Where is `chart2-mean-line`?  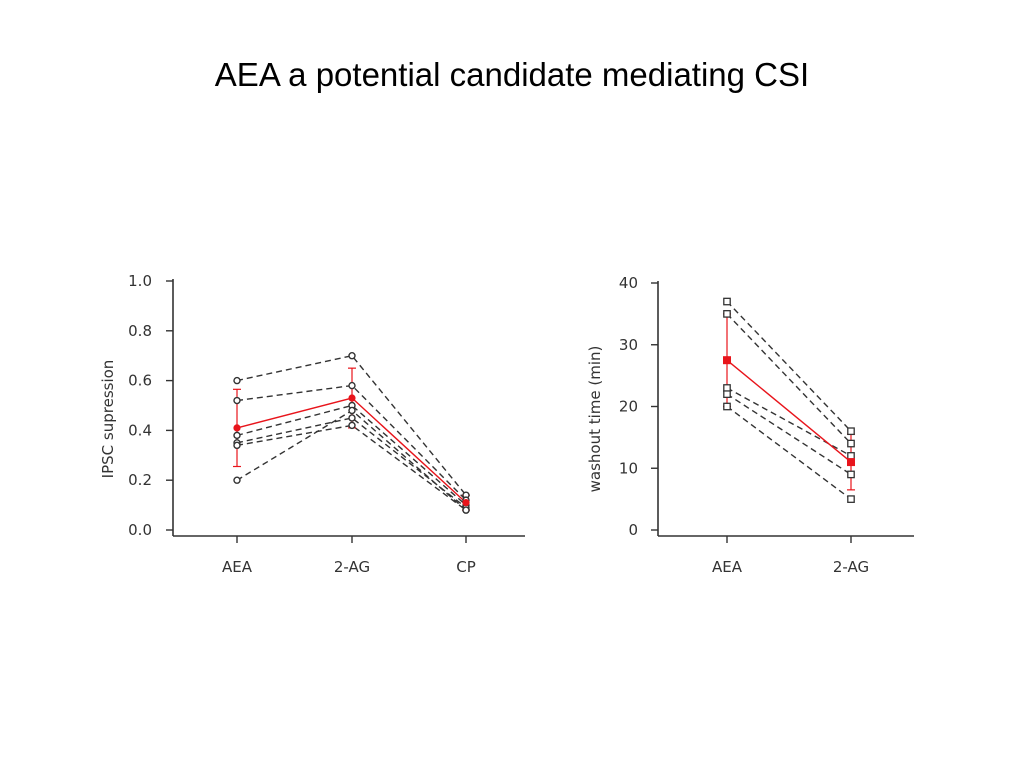
chart2-mean-line is located at coordinates (789, 411).